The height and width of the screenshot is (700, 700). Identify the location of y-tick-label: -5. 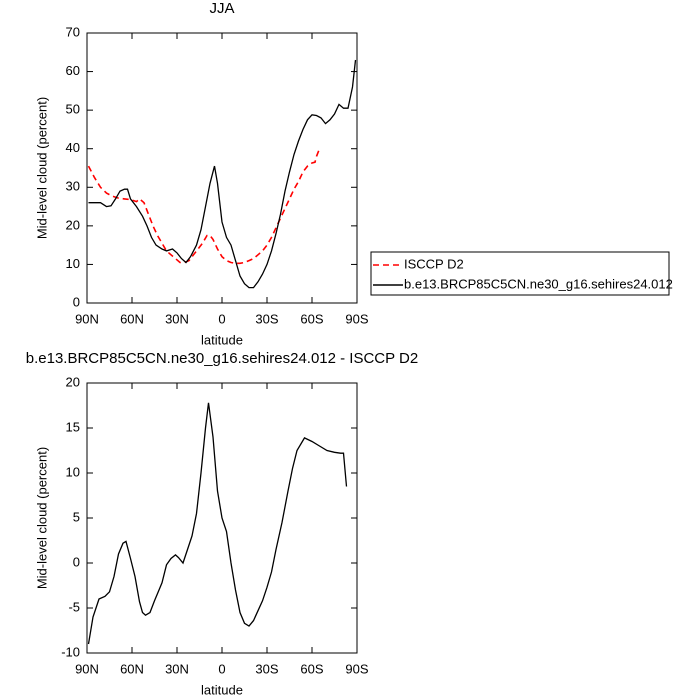
(74, 606).